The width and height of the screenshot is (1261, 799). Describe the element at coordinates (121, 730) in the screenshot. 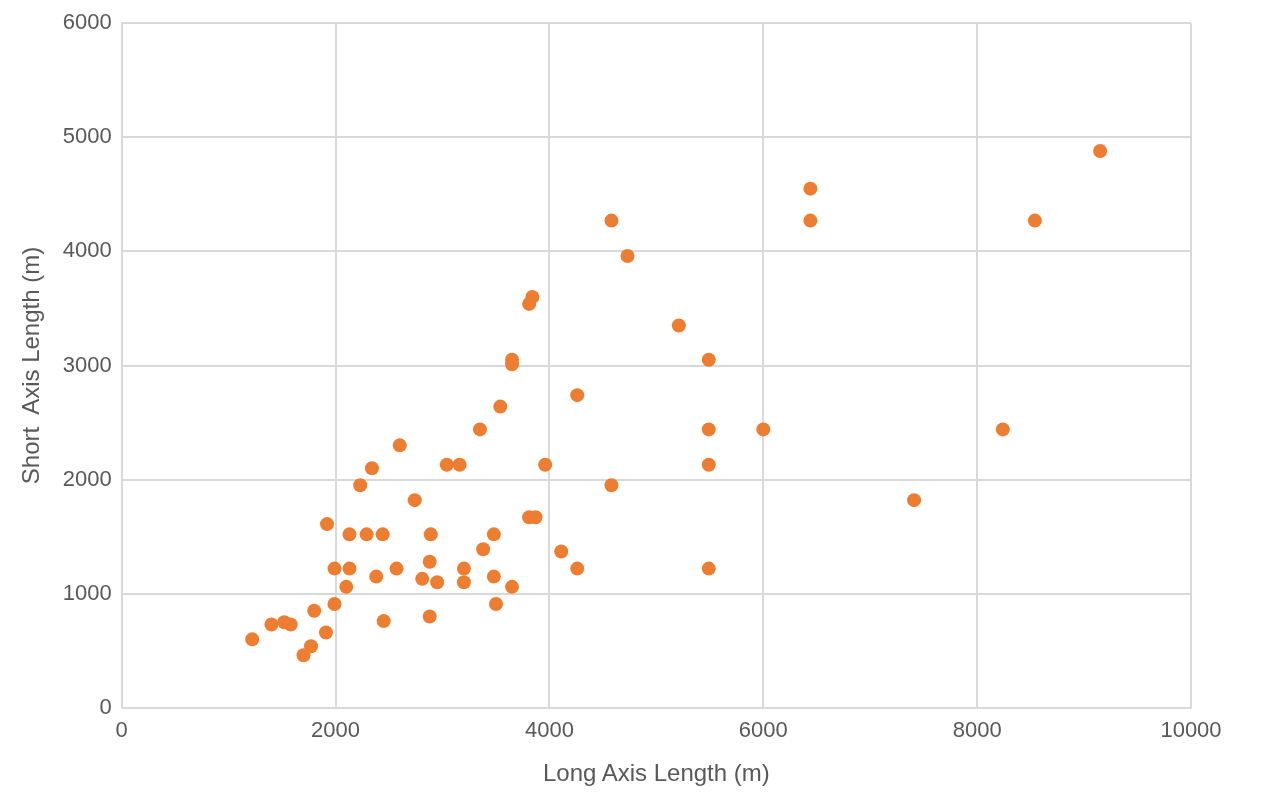

I see `x-tick-label: 0` at that location.